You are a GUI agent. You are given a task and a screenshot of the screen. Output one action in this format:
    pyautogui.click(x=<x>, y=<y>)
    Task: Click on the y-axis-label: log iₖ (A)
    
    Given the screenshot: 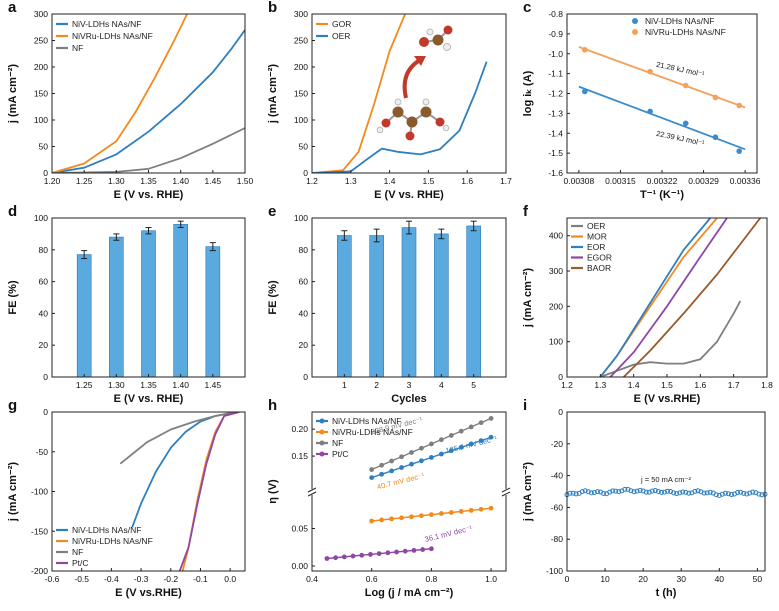 What is the action you would take?
    pyautogui.click(x=528, y=93)
    